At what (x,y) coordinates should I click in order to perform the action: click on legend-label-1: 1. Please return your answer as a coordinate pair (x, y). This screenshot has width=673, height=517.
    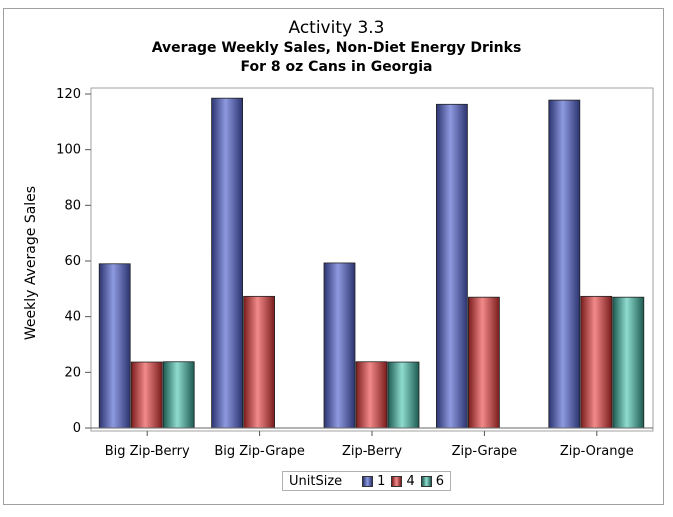
    Looking at the image, I should click on (381, 481).